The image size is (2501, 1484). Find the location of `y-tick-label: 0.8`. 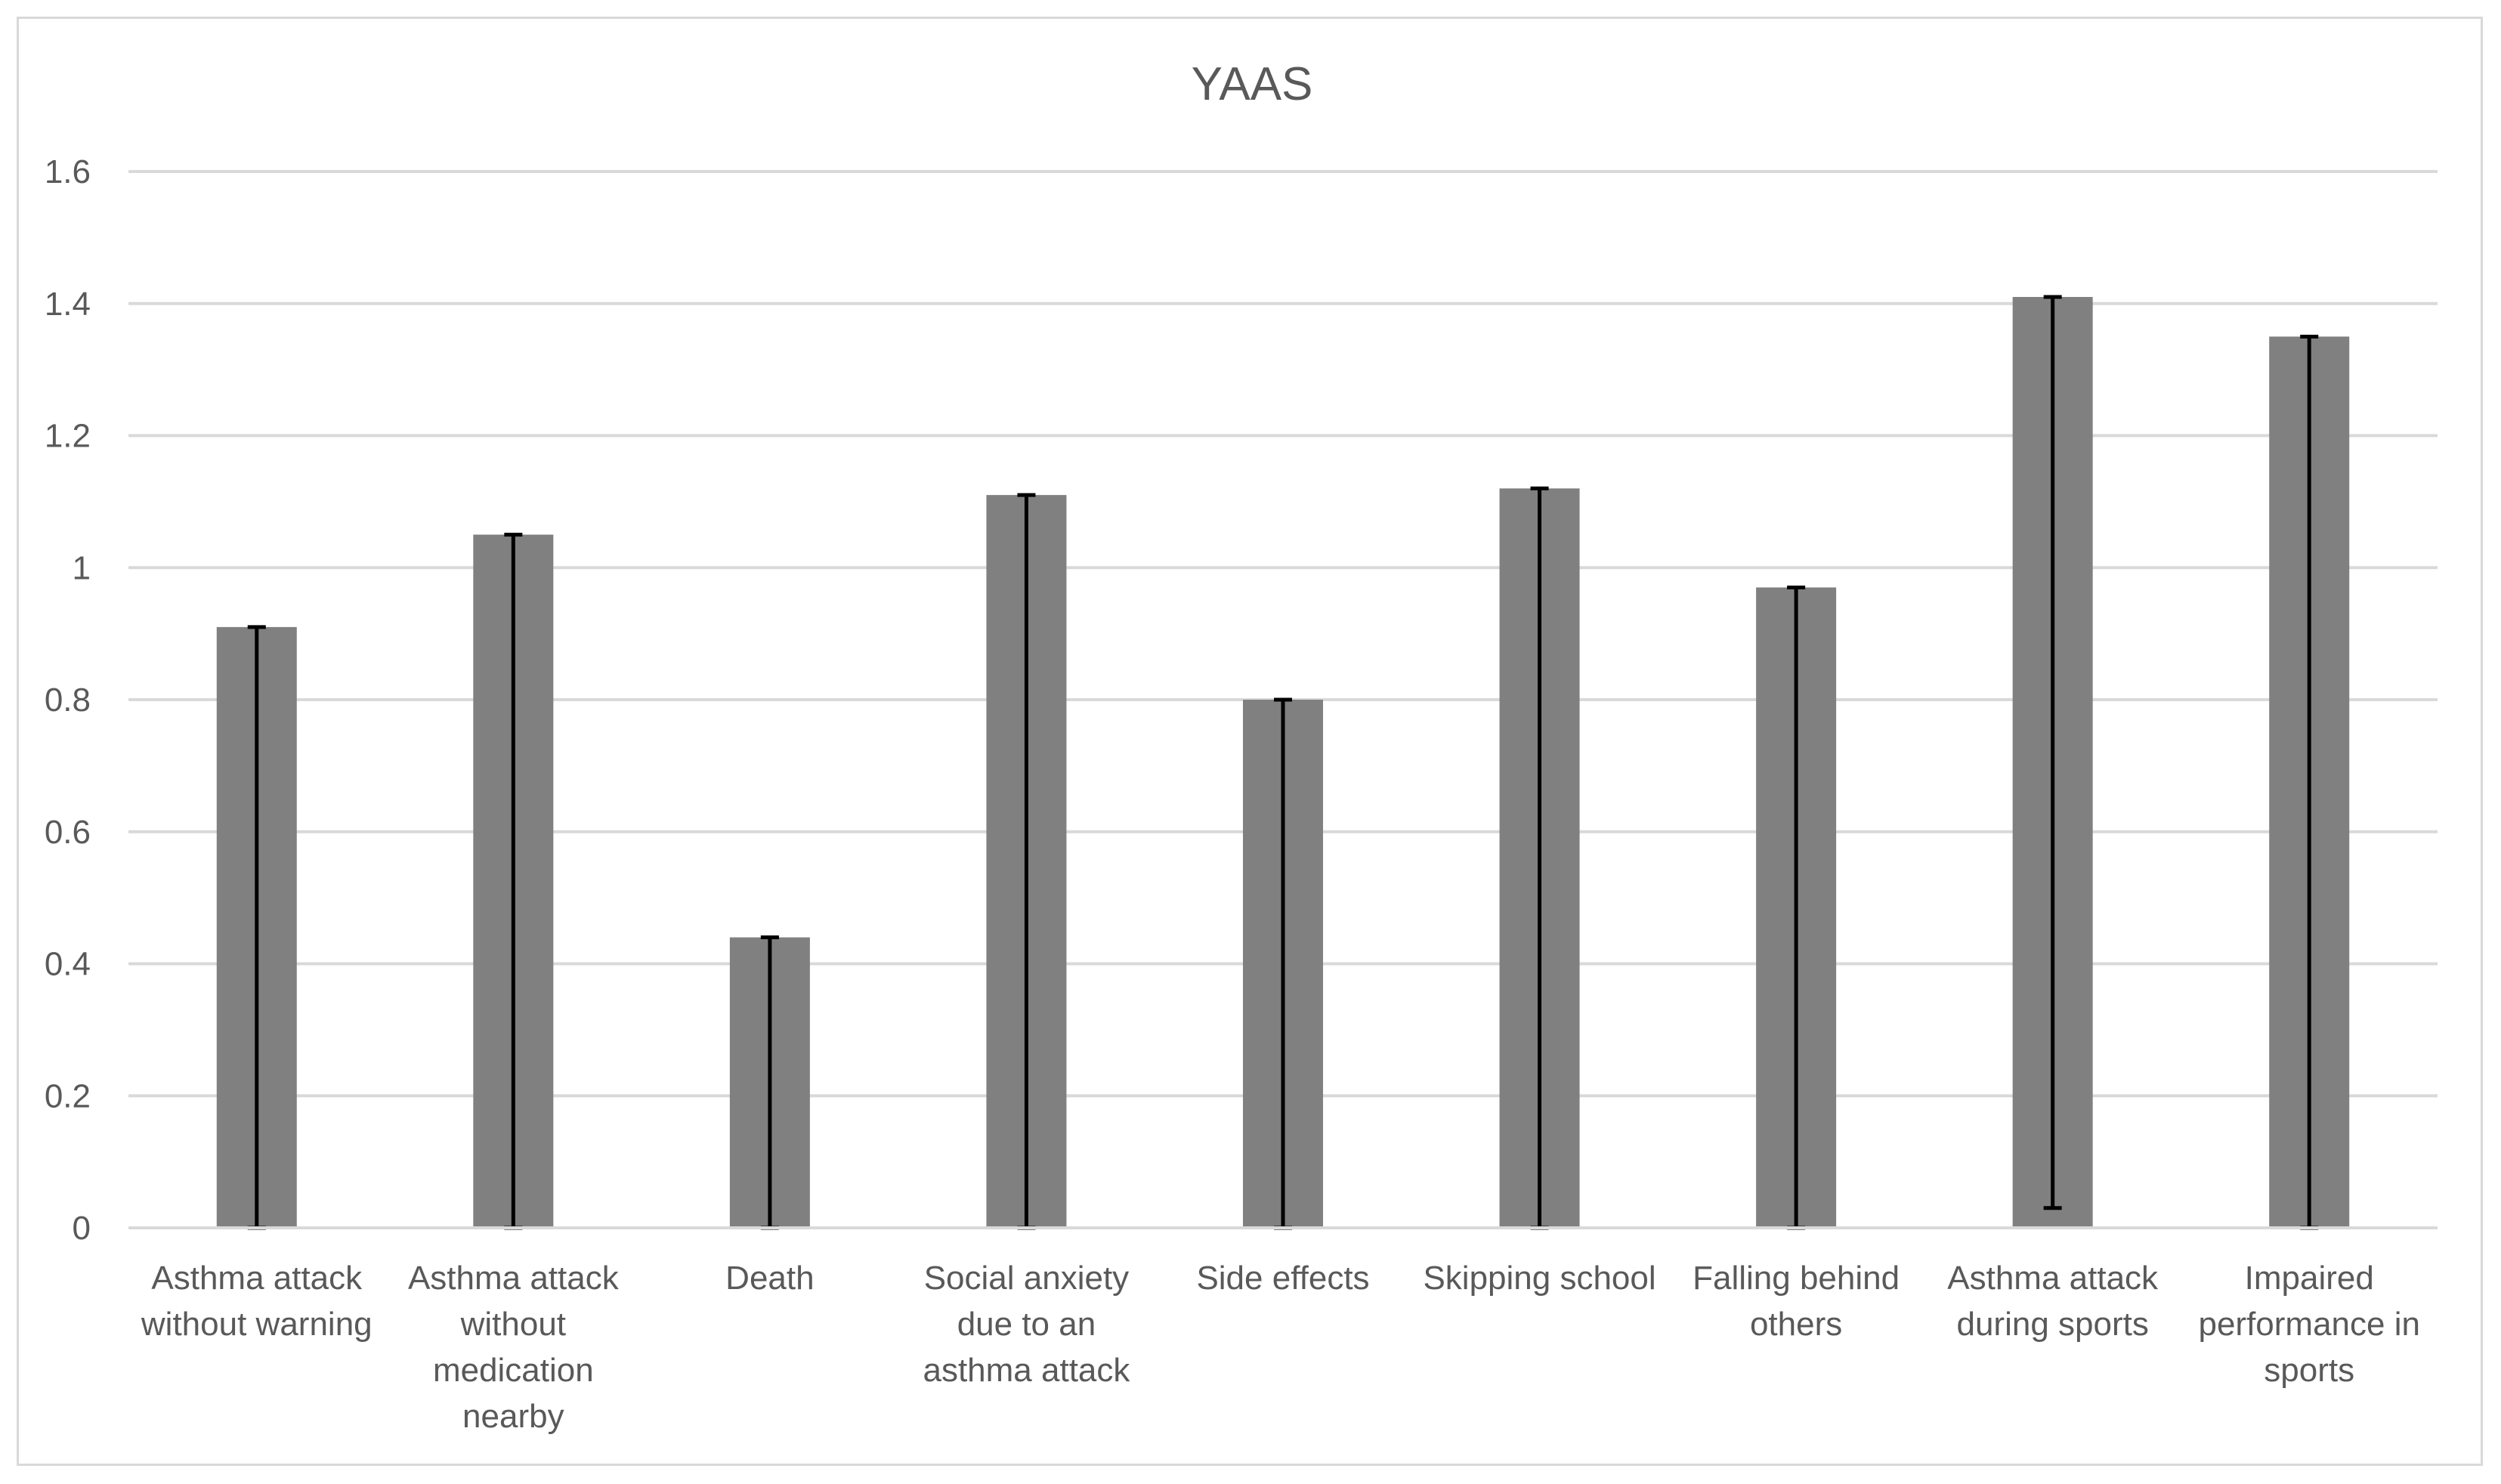

y-tick-label: 0.8 is located at coordinates (68, 701).